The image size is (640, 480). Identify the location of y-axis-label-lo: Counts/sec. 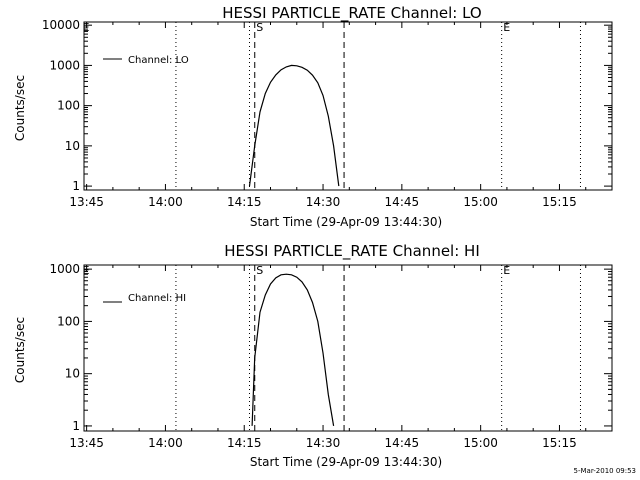
(20, 108).